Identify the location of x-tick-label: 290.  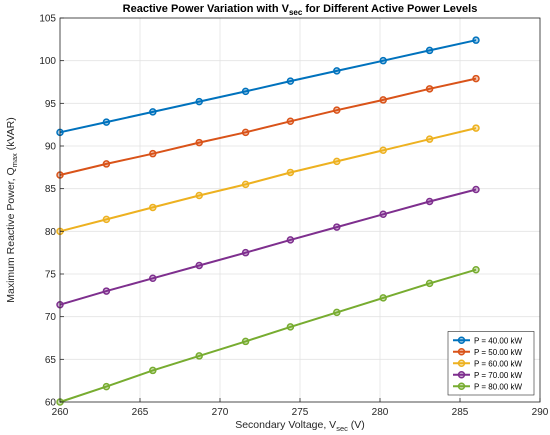
(540, 412).